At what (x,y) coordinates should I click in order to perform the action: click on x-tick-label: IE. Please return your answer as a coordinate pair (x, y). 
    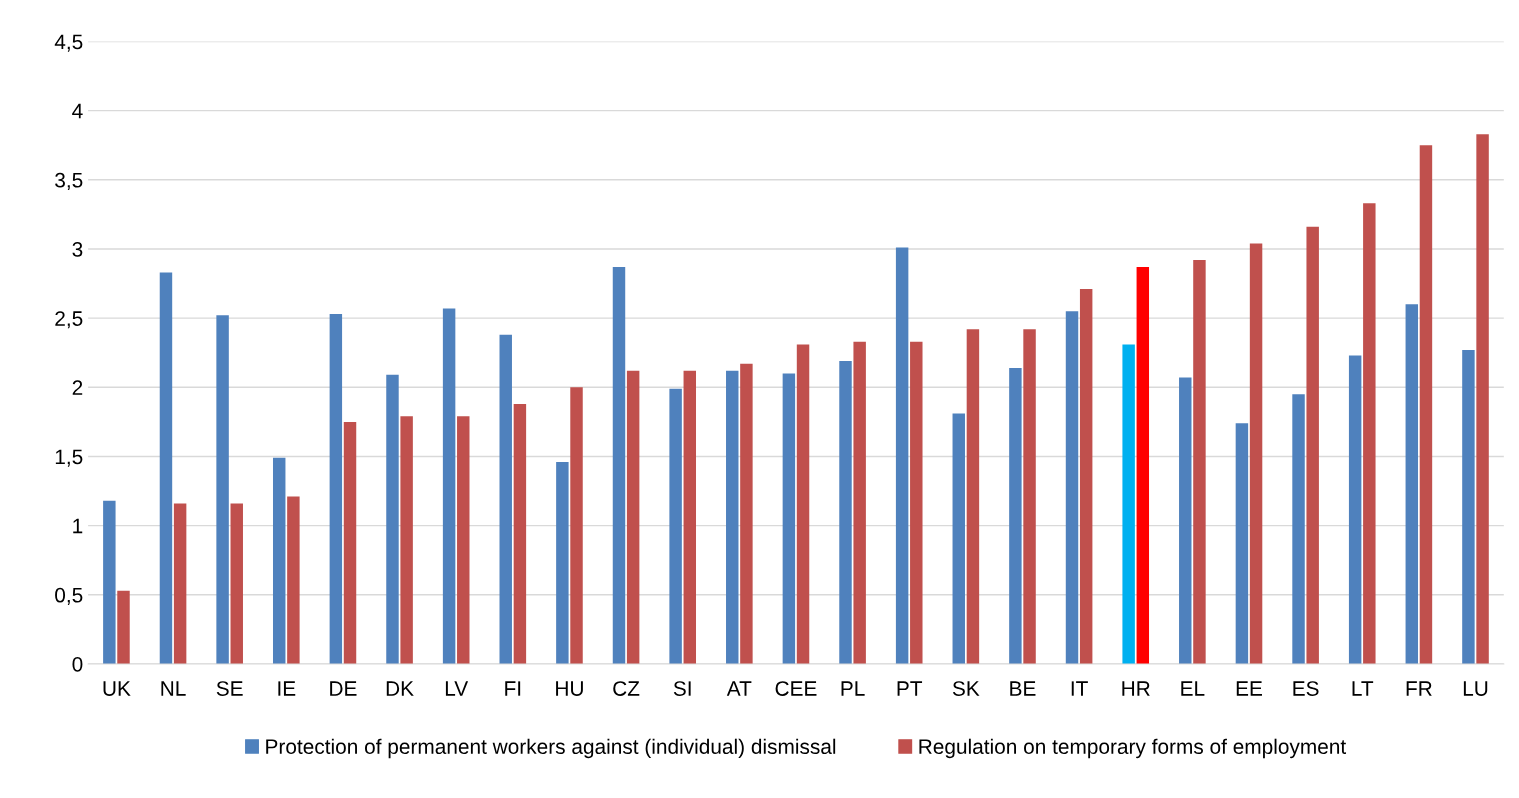
    Looking at the image, I should click on (287, 688).